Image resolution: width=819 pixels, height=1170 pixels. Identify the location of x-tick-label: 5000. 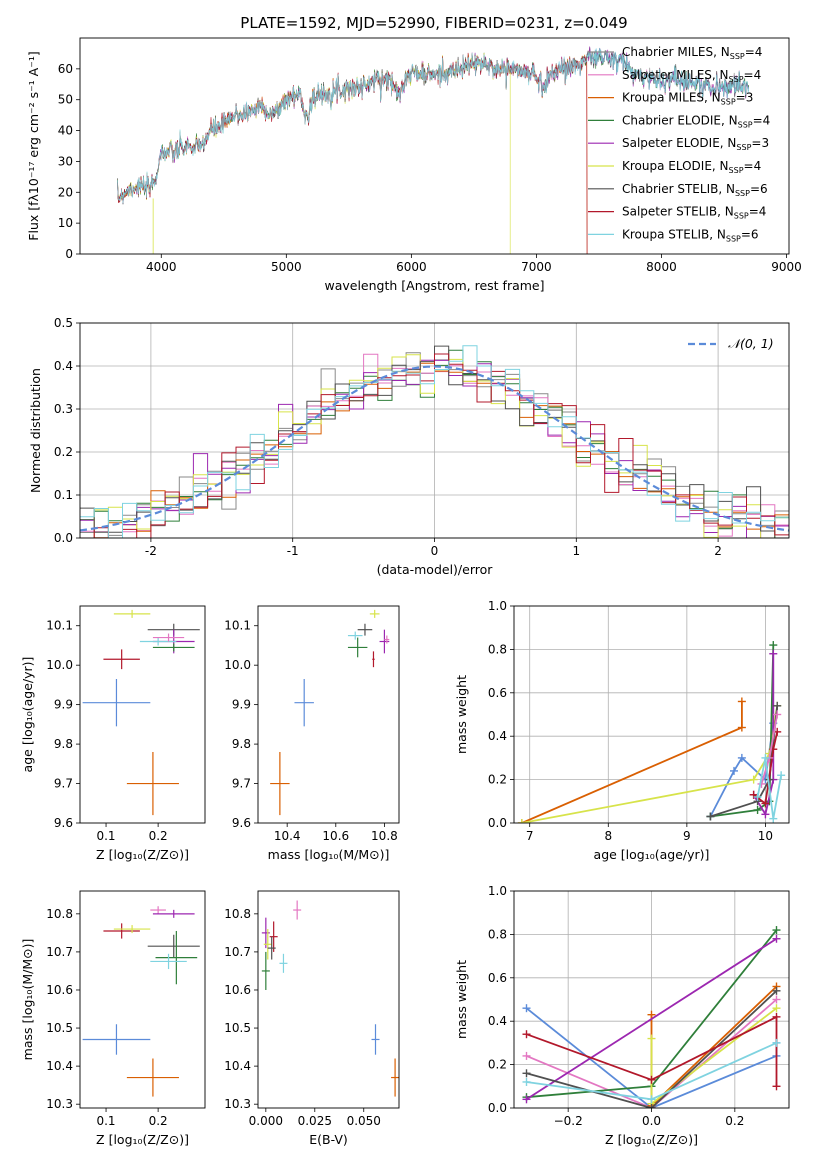
(286, 267).